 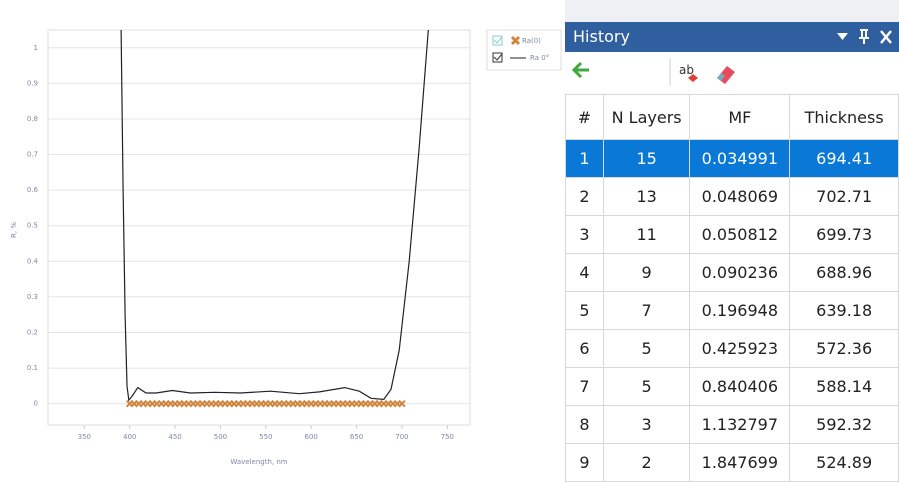 I want to click on history-row: 5 7 0.196948 639.18, so click(x=732, y=310).